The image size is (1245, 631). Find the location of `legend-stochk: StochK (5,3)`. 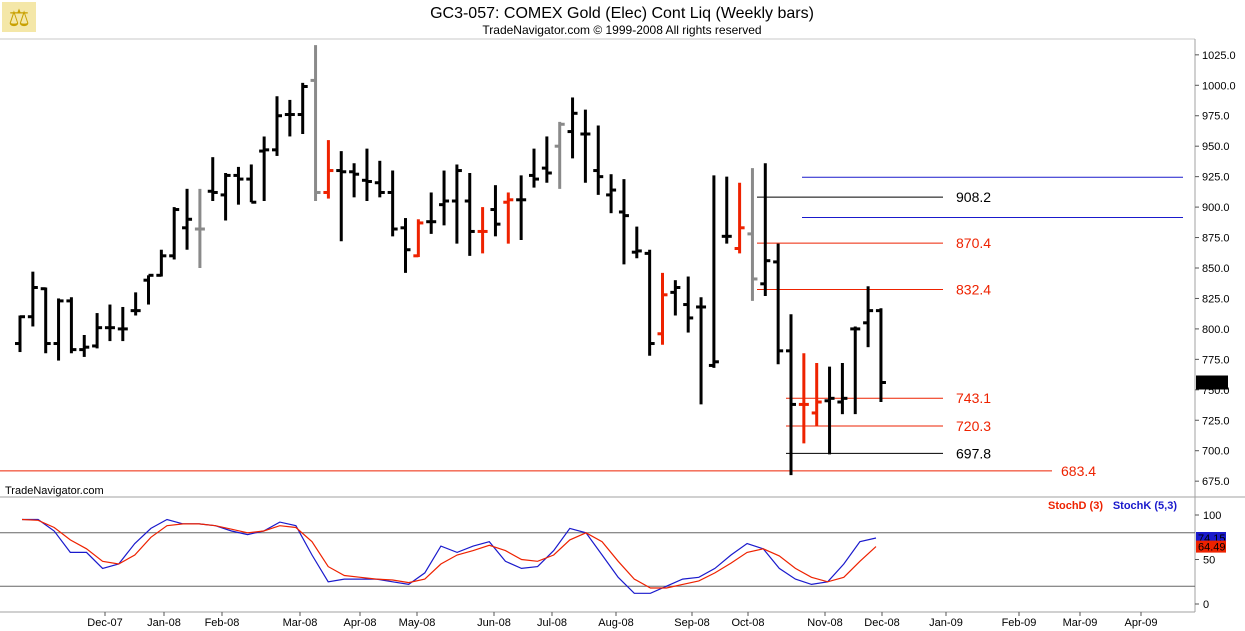

legend-stochk: StochK (5,3) is located at coordinates (1145, 506).